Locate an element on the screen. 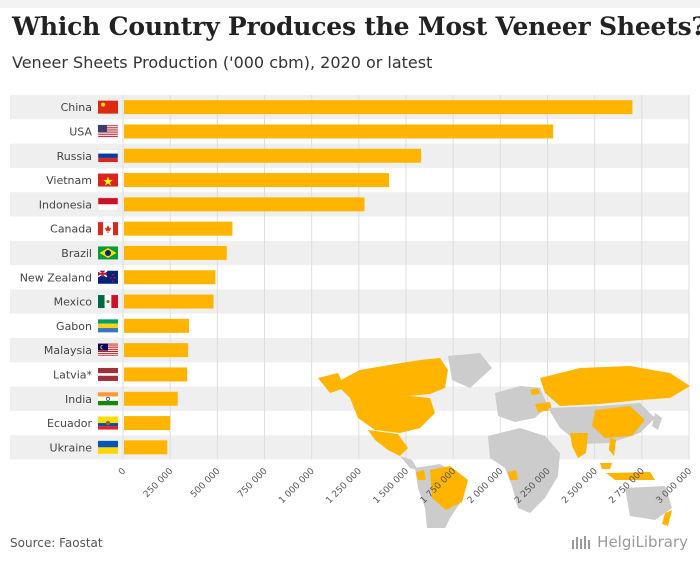 The height and width of the screenshot is (568, 700). map-indonesia is located at coordinates (630, 476).